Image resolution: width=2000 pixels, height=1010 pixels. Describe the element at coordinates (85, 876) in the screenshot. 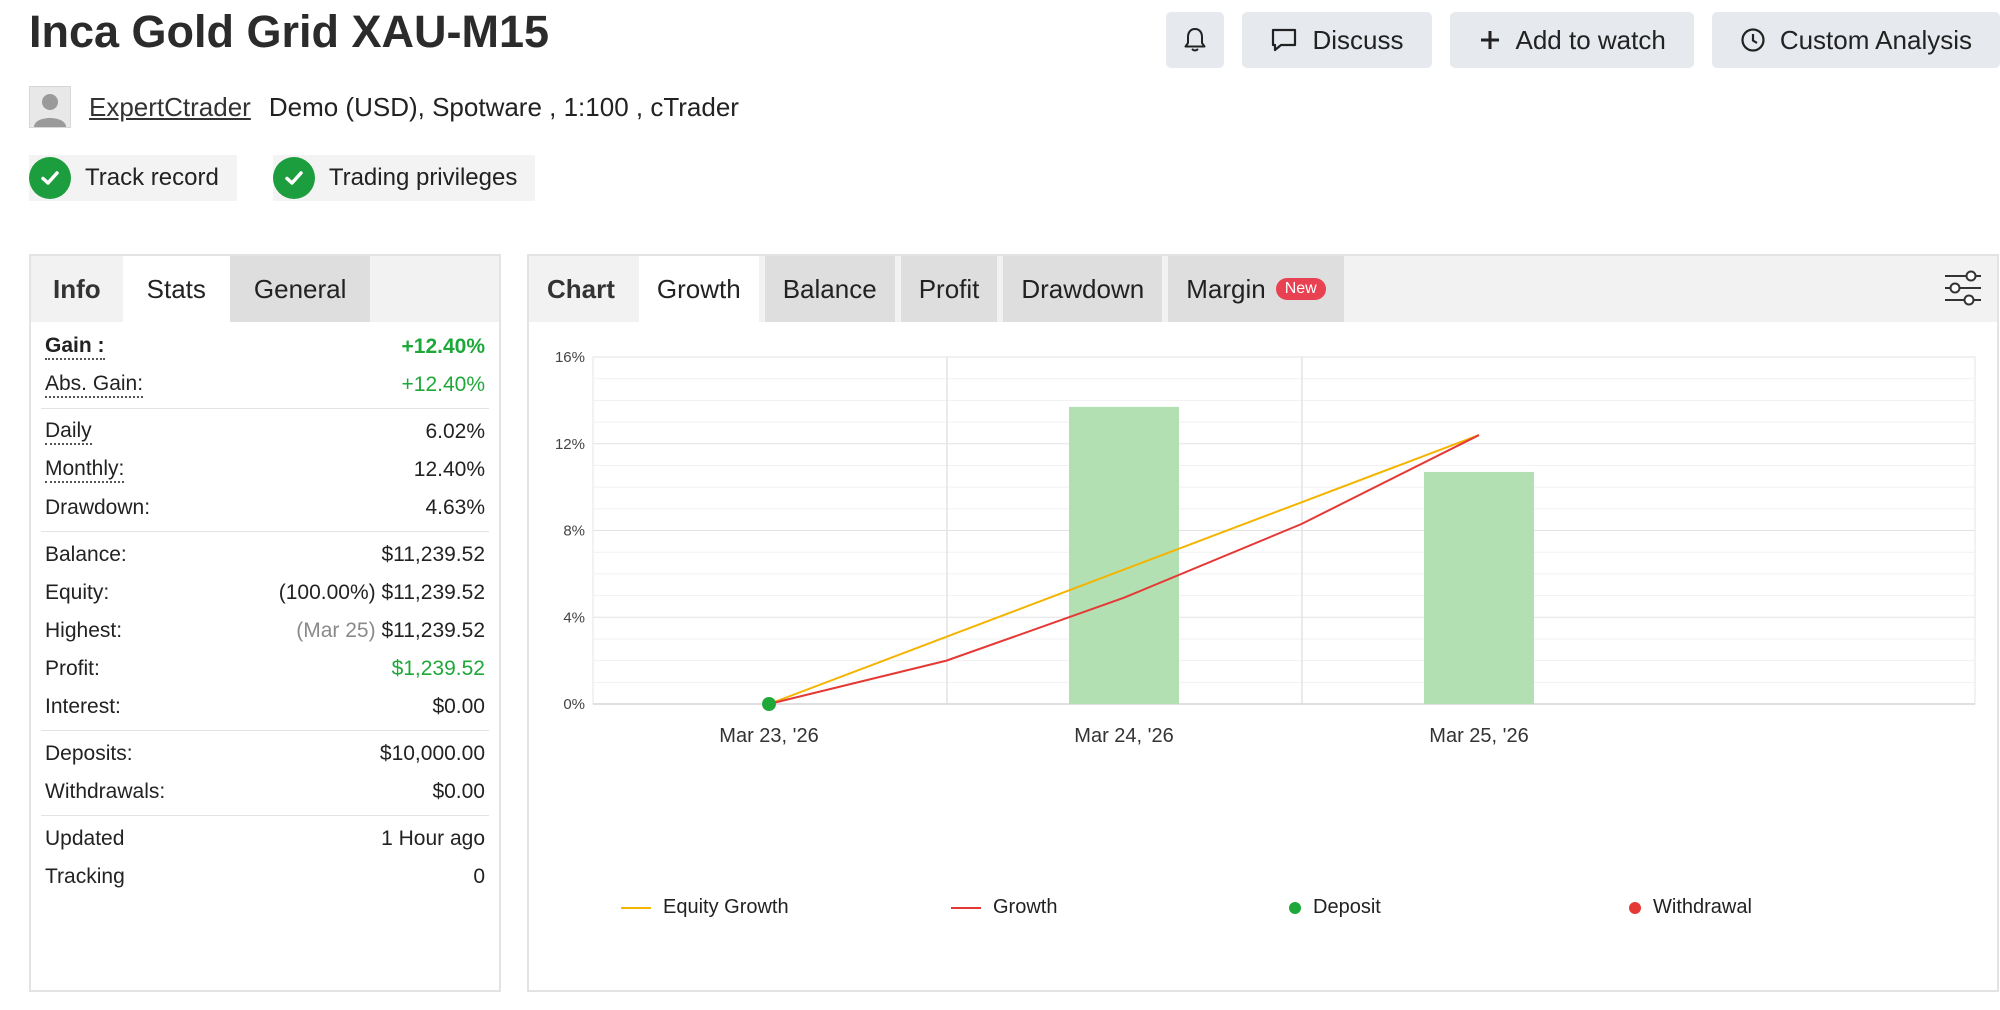

I see `tracking-label: Tracking` at that location.